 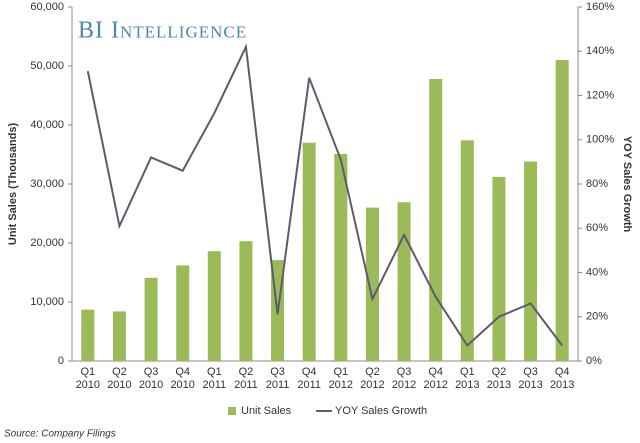 What do you see at coordinates (182, 378) in the screenshot?
I see `x-tick-label: Q4 2010` at bounding box center [182, 378].